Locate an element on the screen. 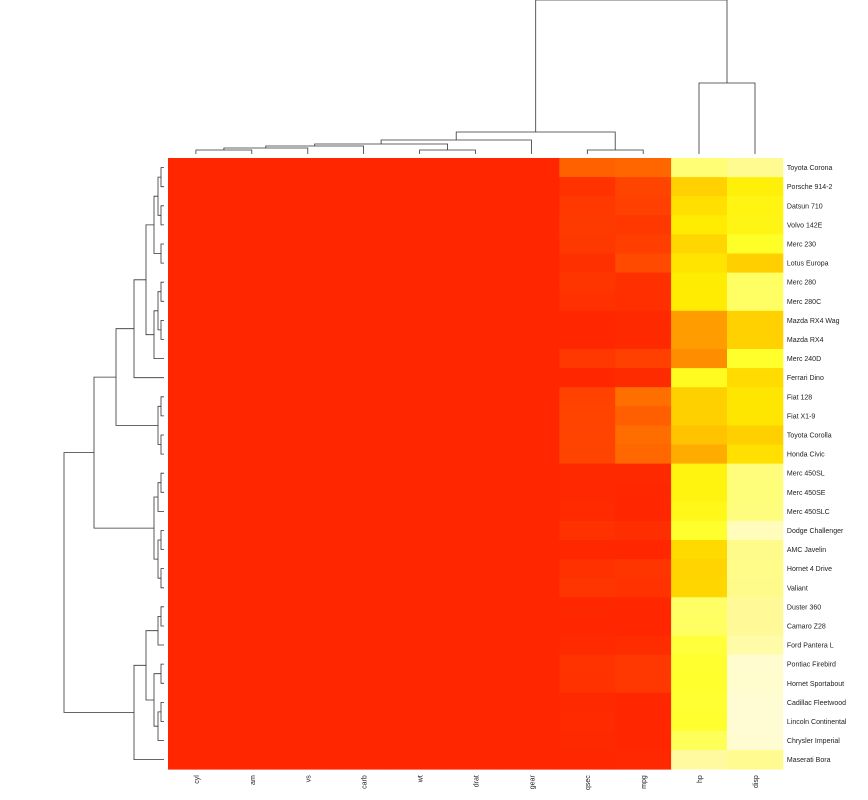  heatmap-cell-valiant-hp is located at coordinates (699, 588).